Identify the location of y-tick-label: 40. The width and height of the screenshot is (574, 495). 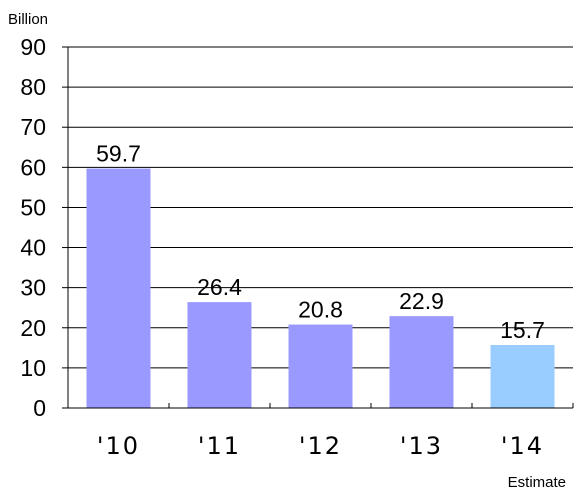
(33, 248).